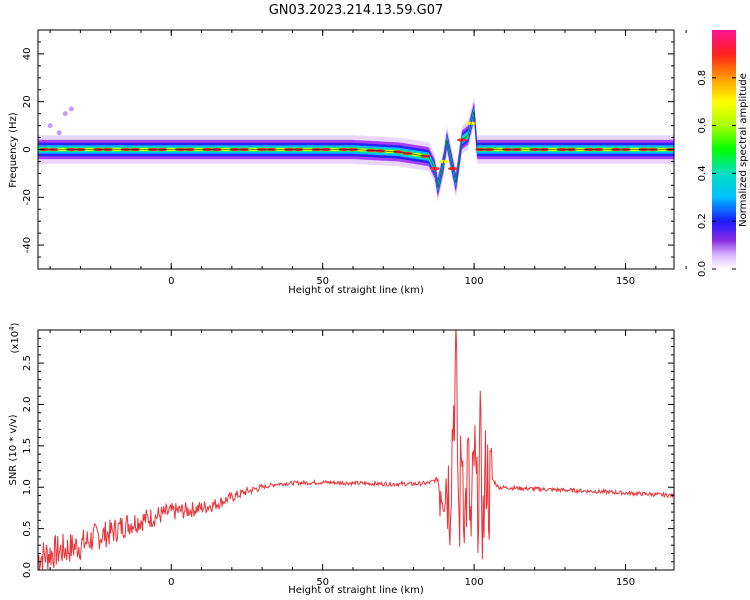 Image resolution: width=750 pixels, height=600 pixels. Describe the element at coordinates (724, 149) in the screenshot. I see `colorbar-gradient` at that location.